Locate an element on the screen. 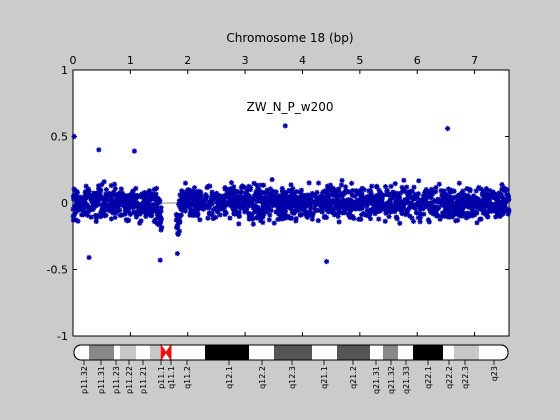 This screenshot has height=420, width=560. x-tick-label: 4 is located at coordinates (302, 60).